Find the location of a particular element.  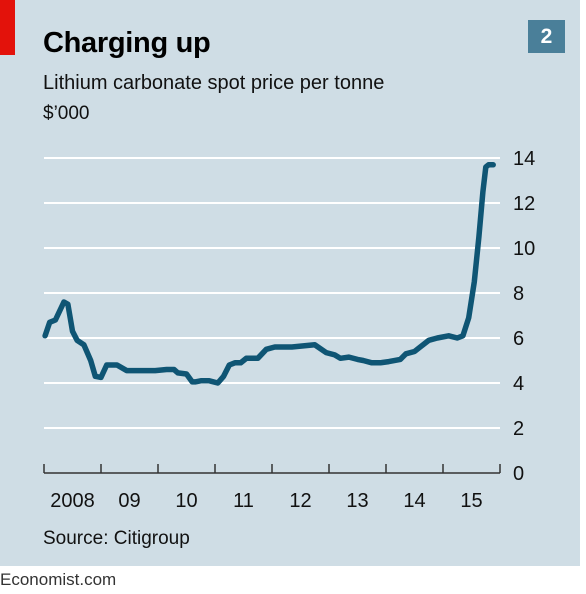

x-tick-label-2008: 2008 is located at coordinates (72, 501).